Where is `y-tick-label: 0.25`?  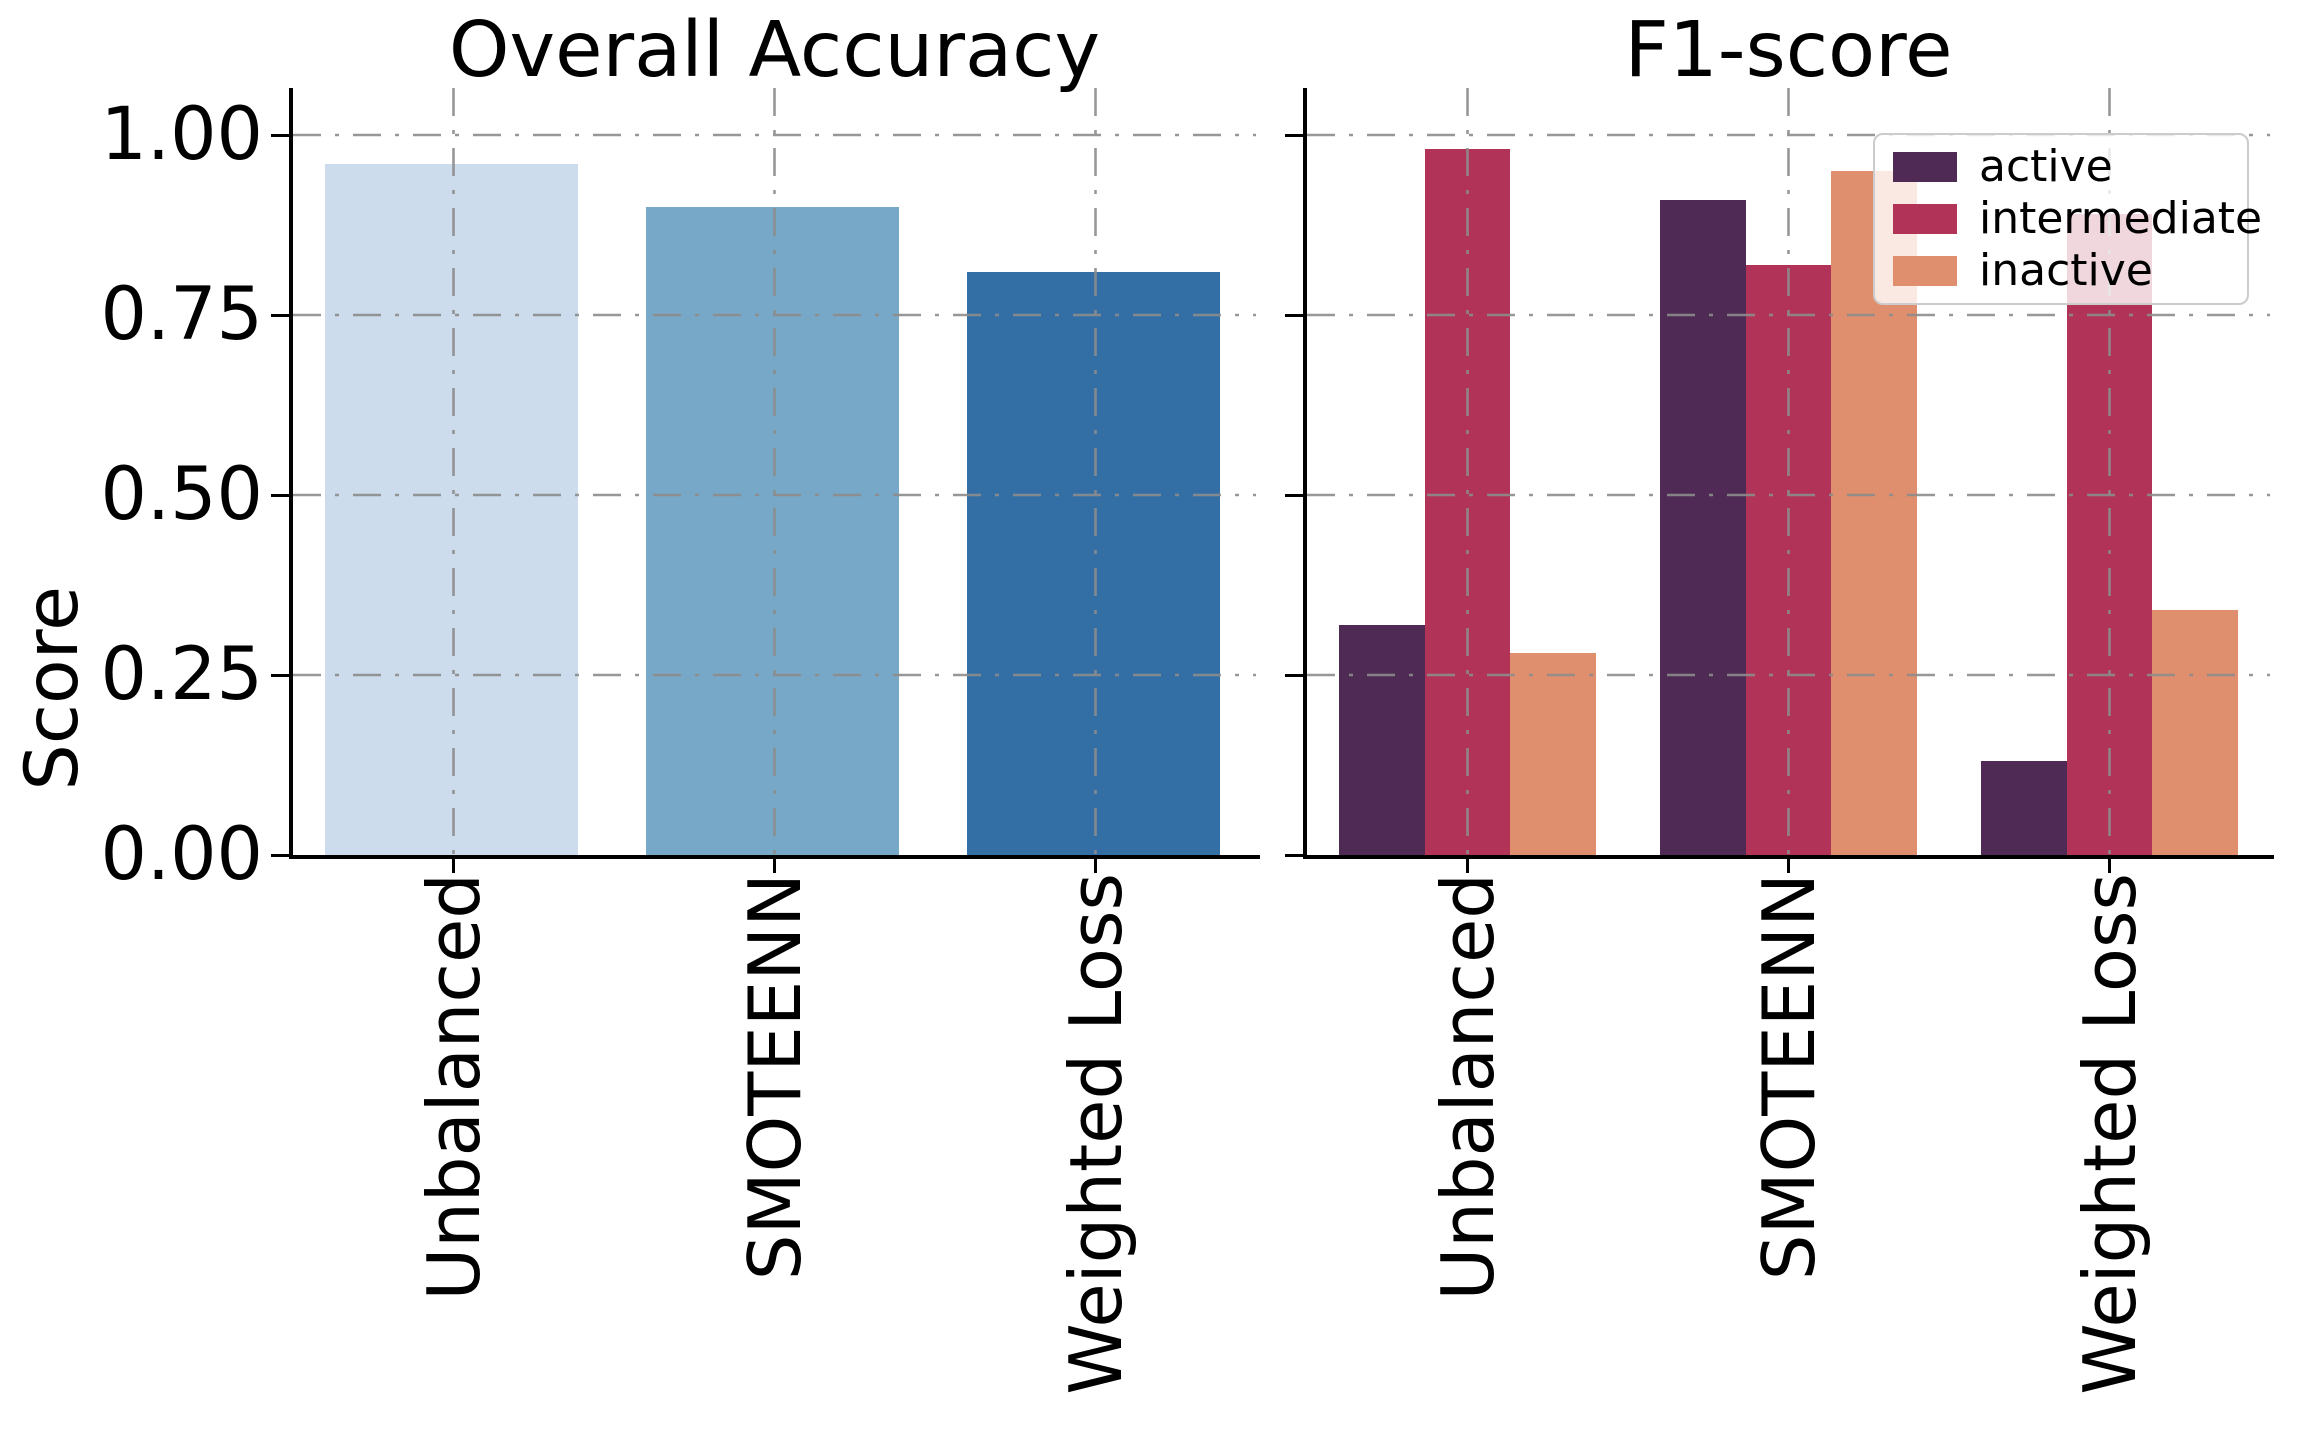
y-tick-label: 0.25 is located at coordinates (181, 674).